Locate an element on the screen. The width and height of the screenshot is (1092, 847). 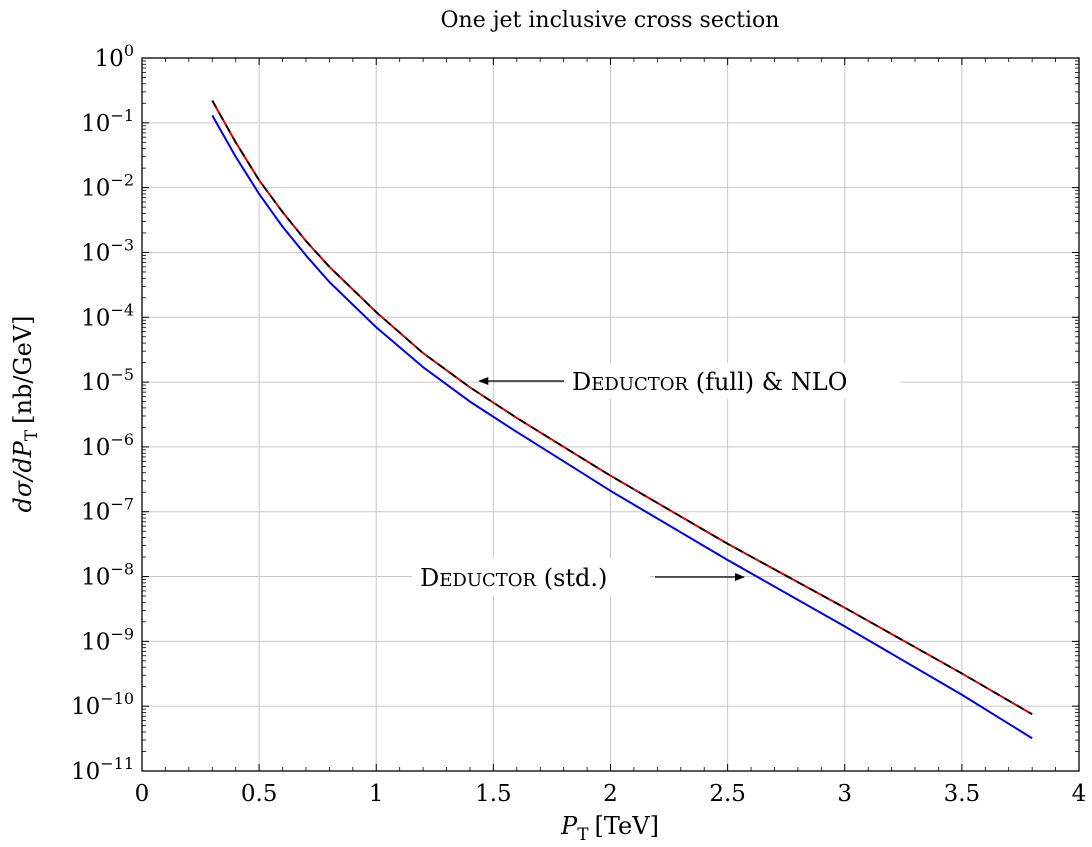
annotation-full-nlo-initial: D is located at coordinates (581, 382).